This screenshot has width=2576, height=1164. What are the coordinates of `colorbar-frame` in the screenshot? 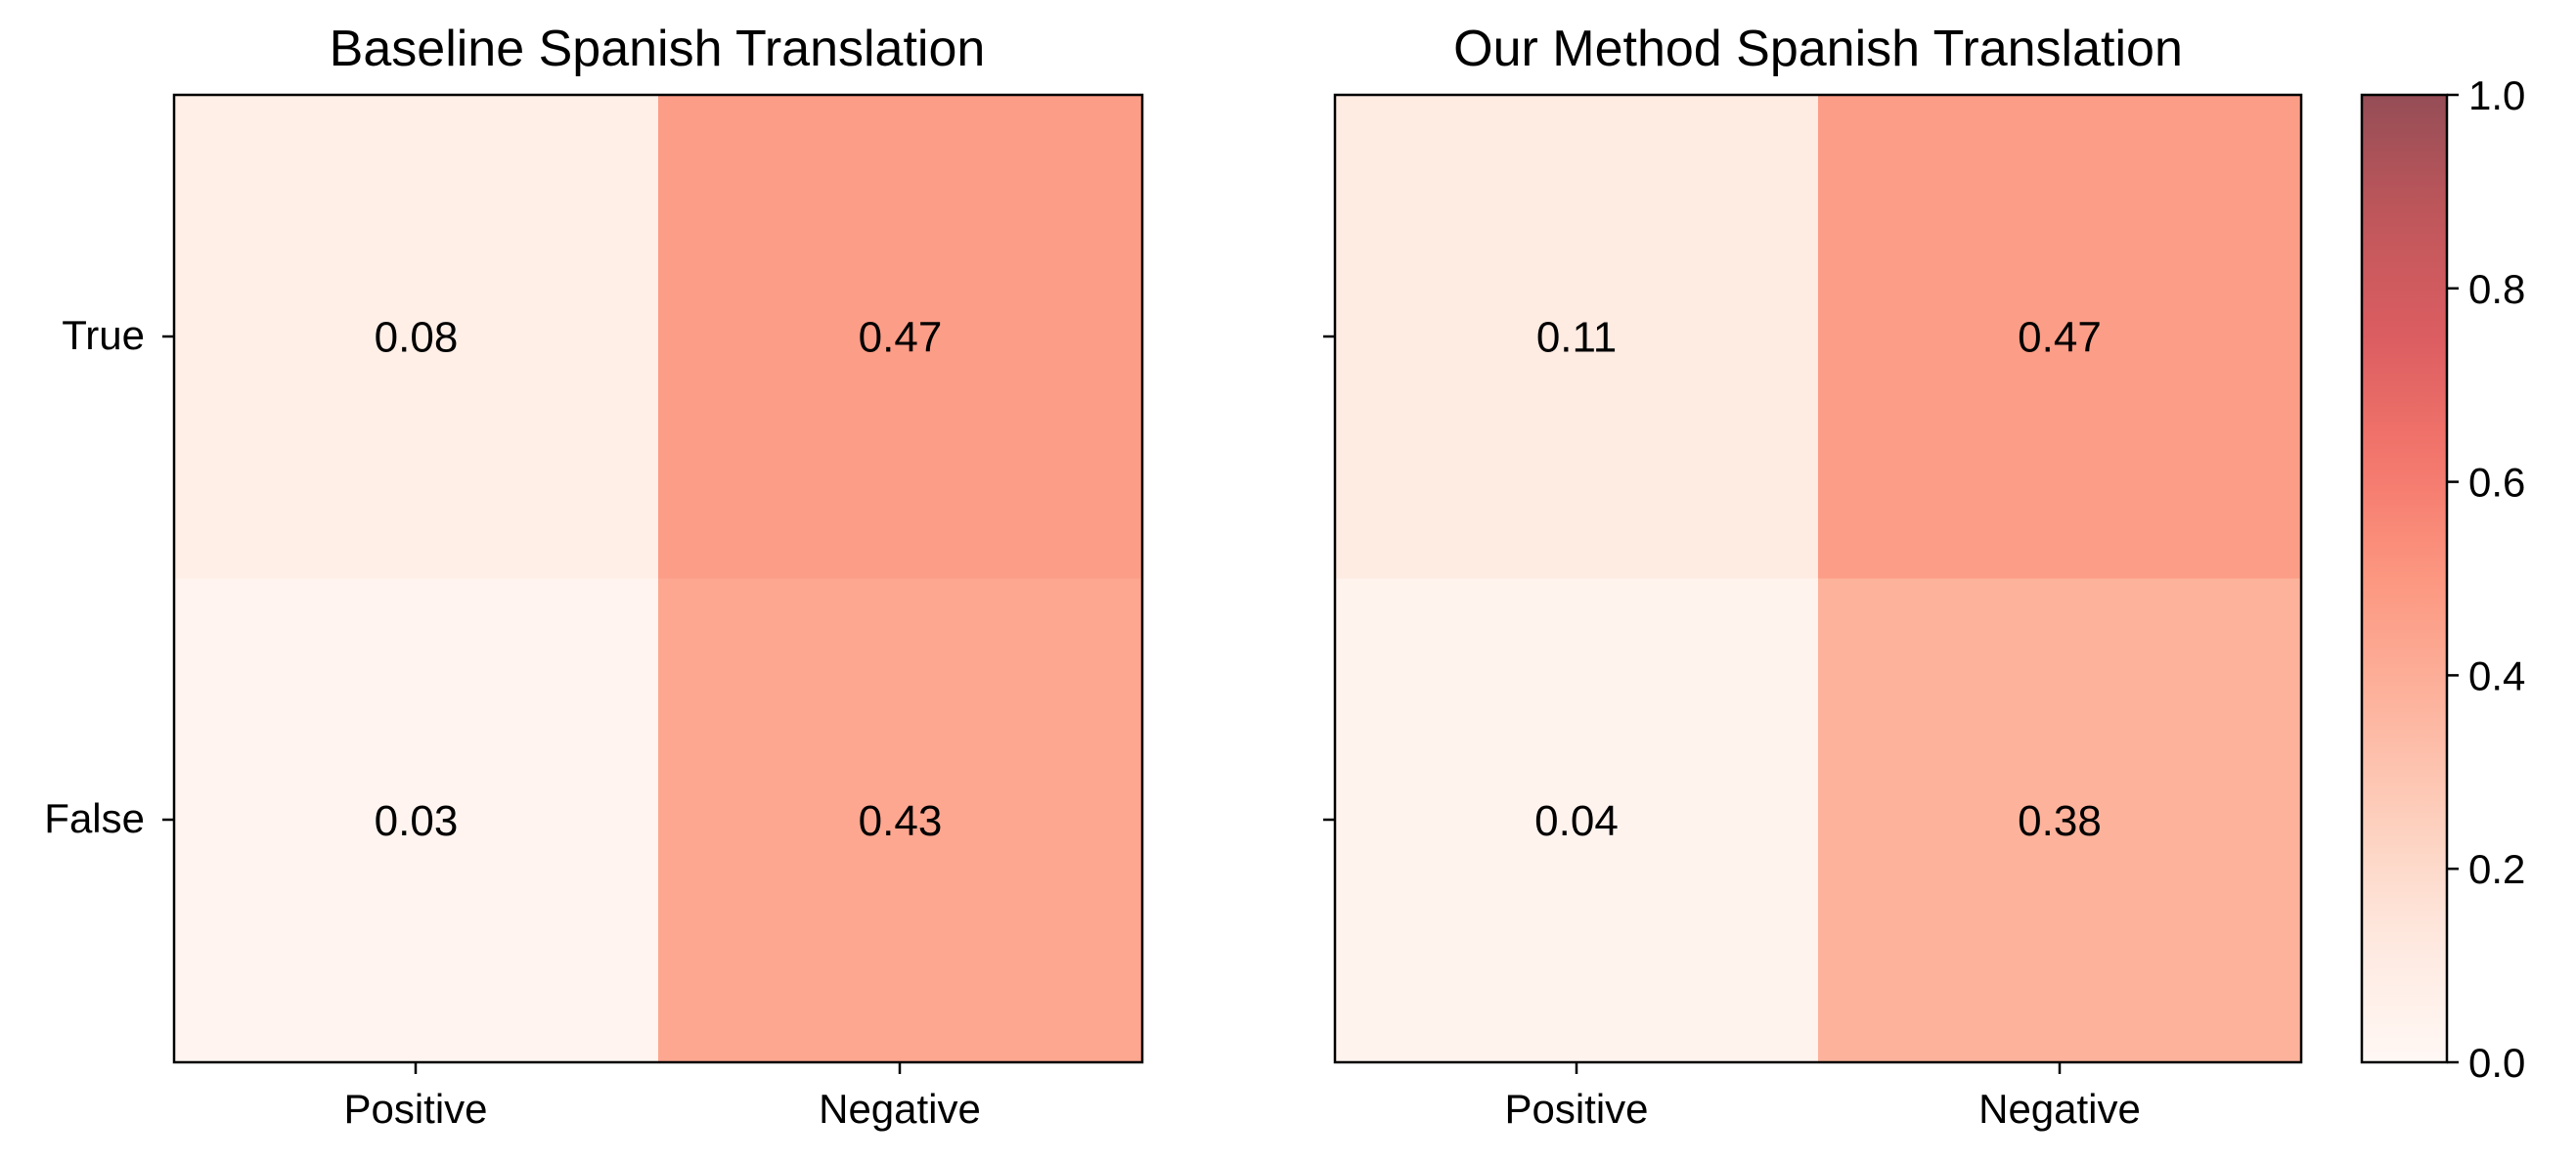 It's located at (2404, 578).